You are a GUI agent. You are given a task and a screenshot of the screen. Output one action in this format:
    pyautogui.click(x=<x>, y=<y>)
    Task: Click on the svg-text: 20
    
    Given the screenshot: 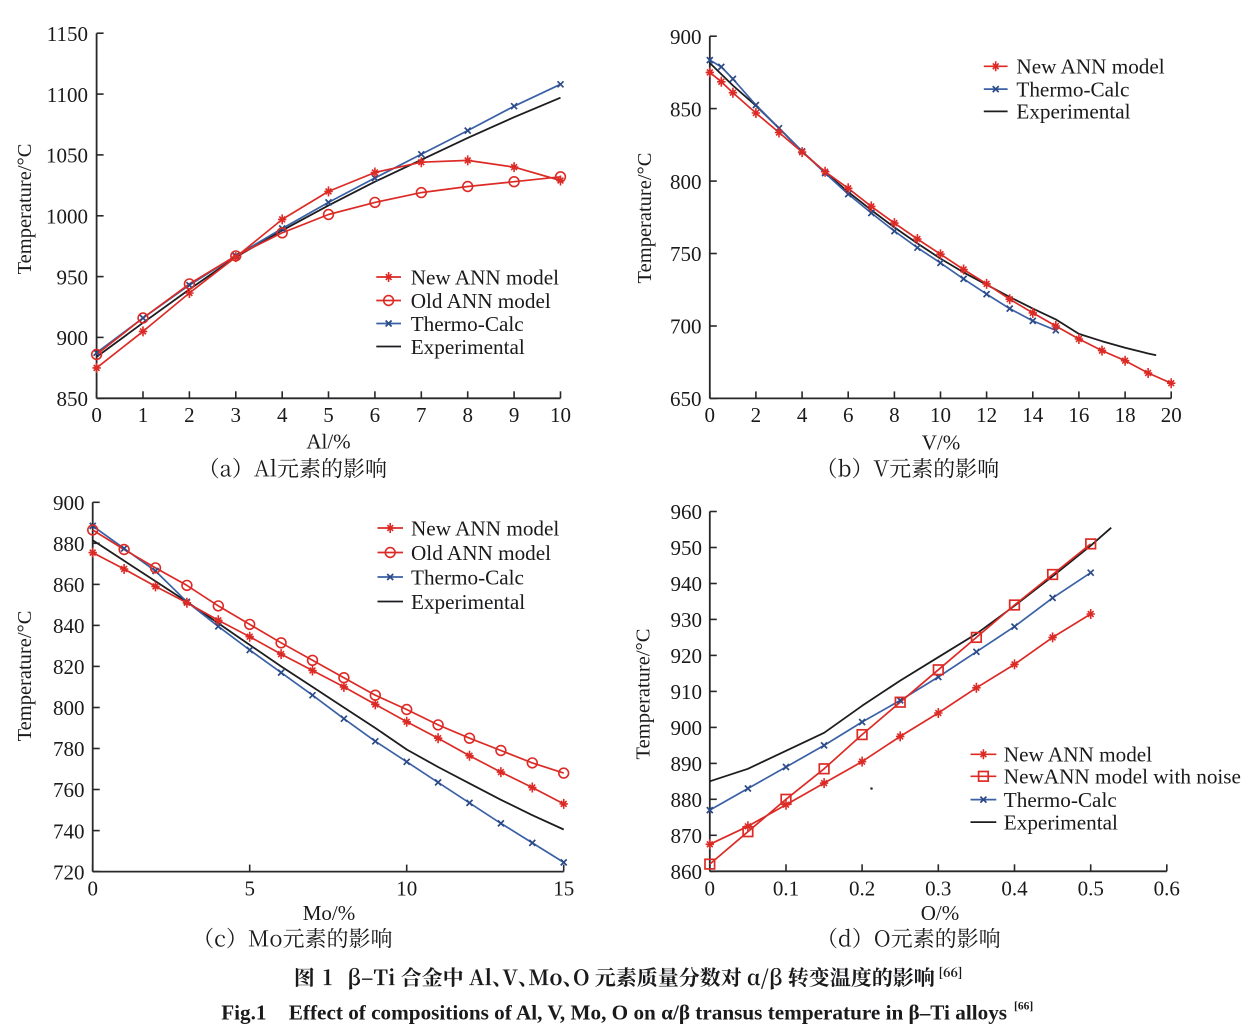 What is the action you would take?
    pyautogui.click(x=1171, y=415)
    